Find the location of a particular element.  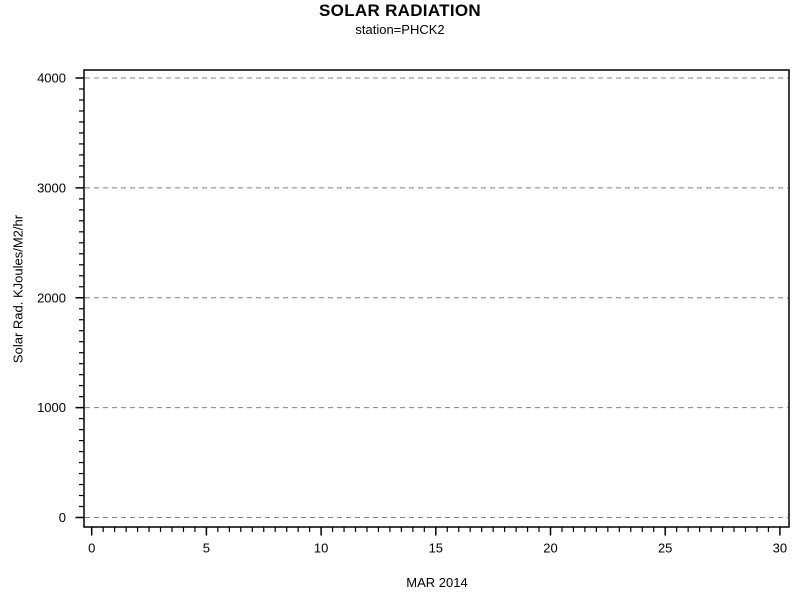

x-axis-title: MAR 2014 is located at coordinates (437, 582).